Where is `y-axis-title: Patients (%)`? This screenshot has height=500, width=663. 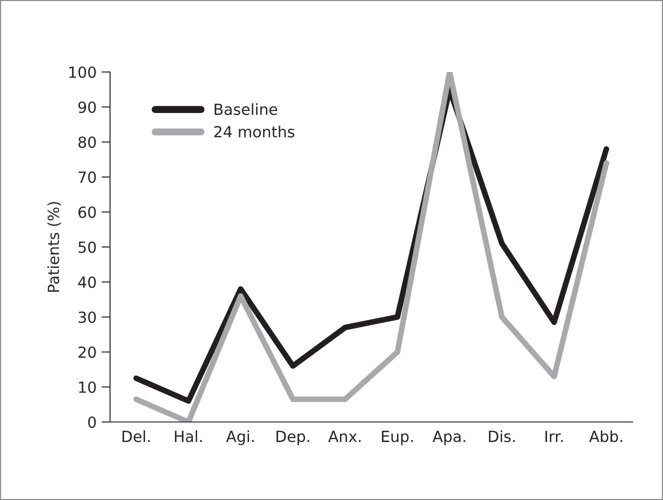 y-axis-title: Patients (%) is located at coordinates (54, 247).